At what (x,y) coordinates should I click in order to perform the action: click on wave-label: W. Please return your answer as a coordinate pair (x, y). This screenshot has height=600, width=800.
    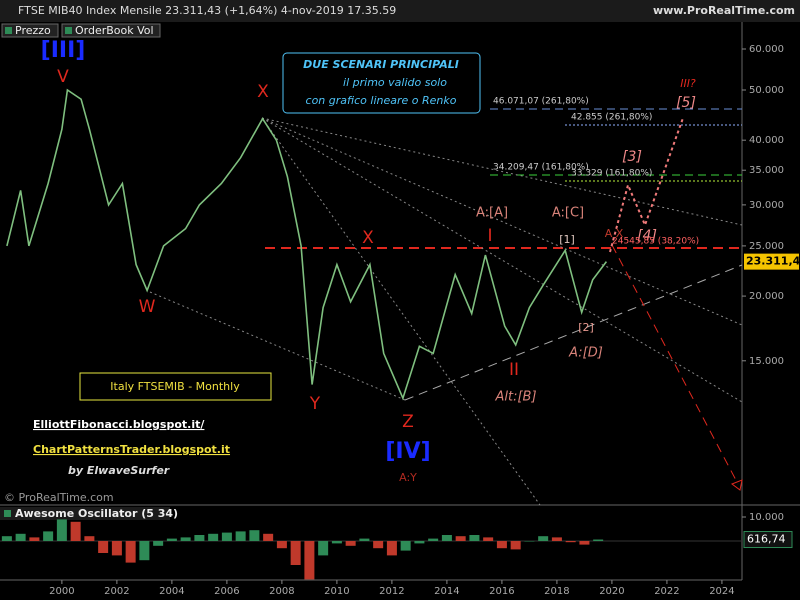
    Looking at the image, I should click on (147, 307).